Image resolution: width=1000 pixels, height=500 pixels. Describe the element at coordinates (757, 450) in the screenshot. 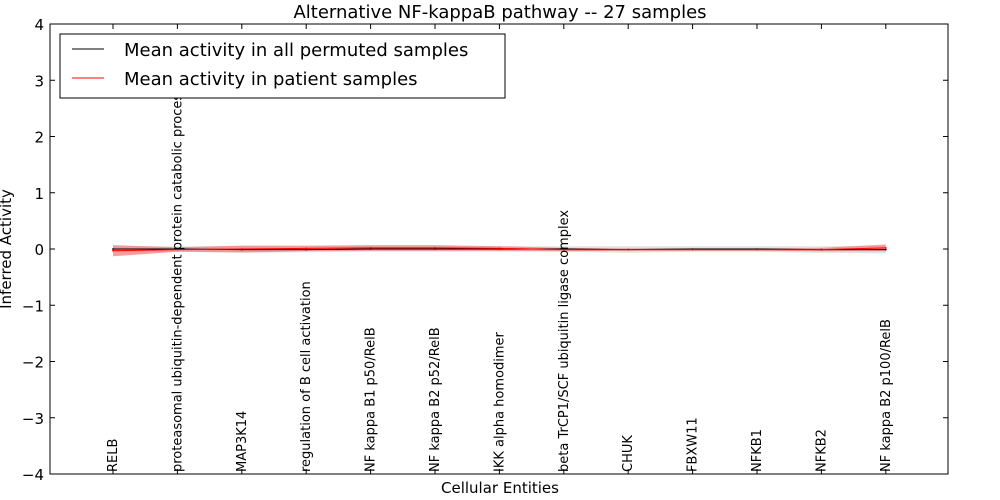

I see `x-tick-label: NFKB1` at that location.